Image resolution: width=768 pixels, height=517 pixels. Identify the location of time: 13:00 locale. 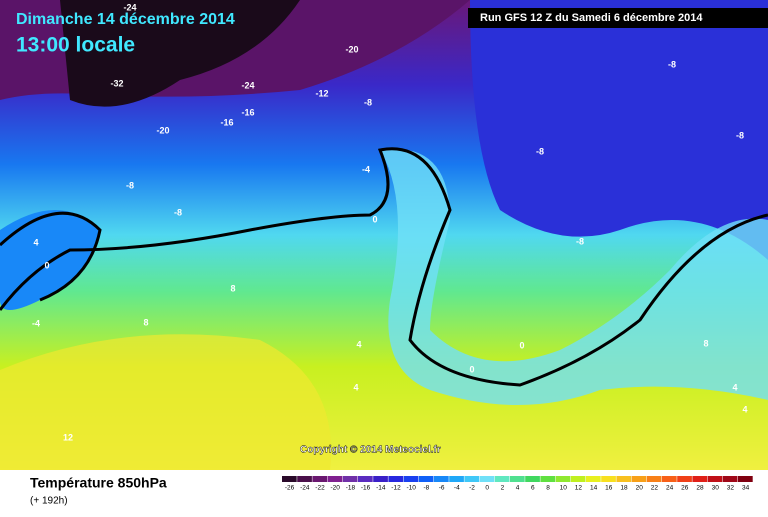
(75, 45).